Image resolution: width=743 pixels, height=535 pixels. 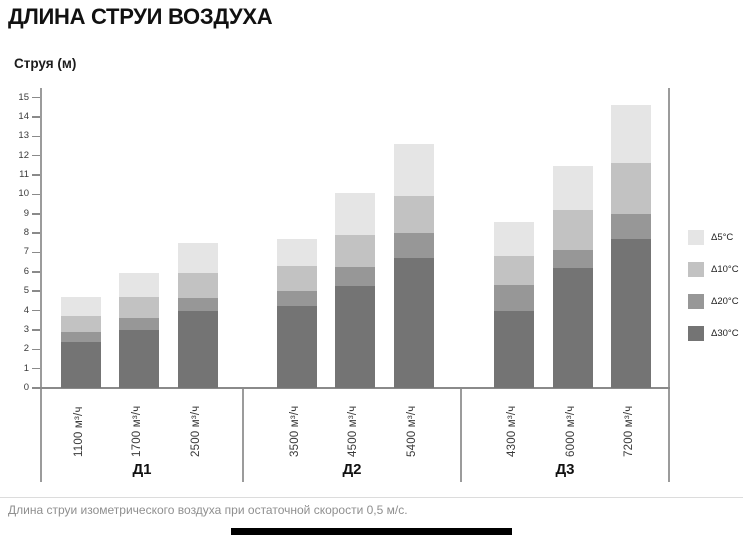 I want to click on y-tick-label: 15, so click(x=23, y=97).